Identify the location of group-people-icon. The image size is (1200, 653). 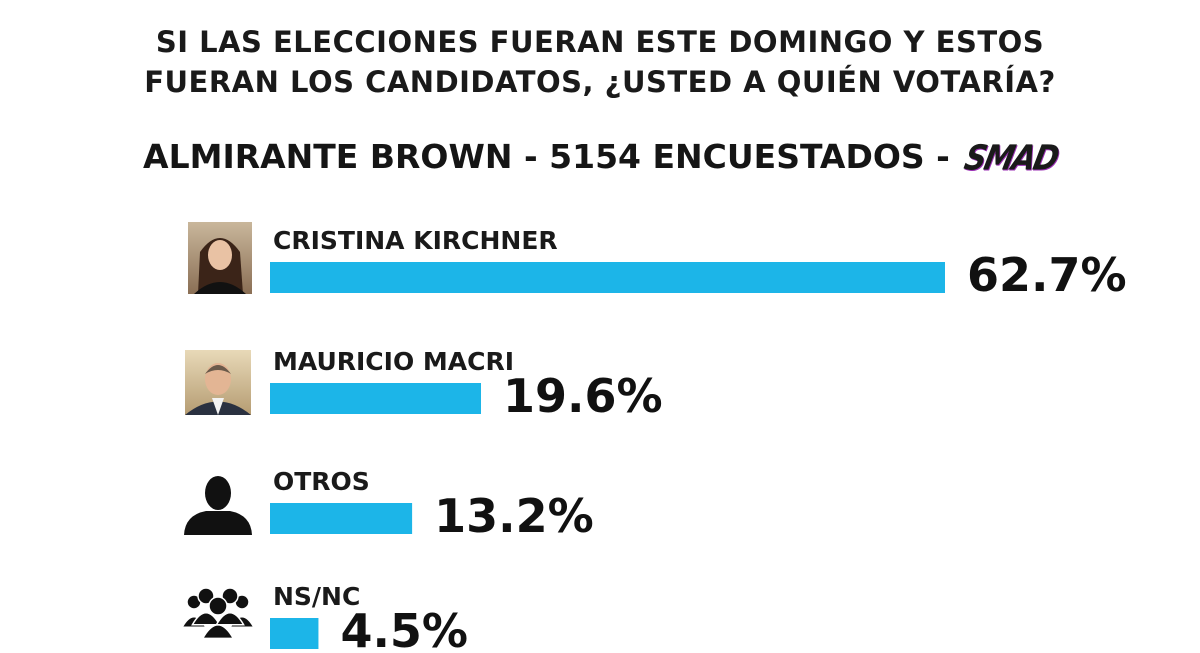
(218, 613).